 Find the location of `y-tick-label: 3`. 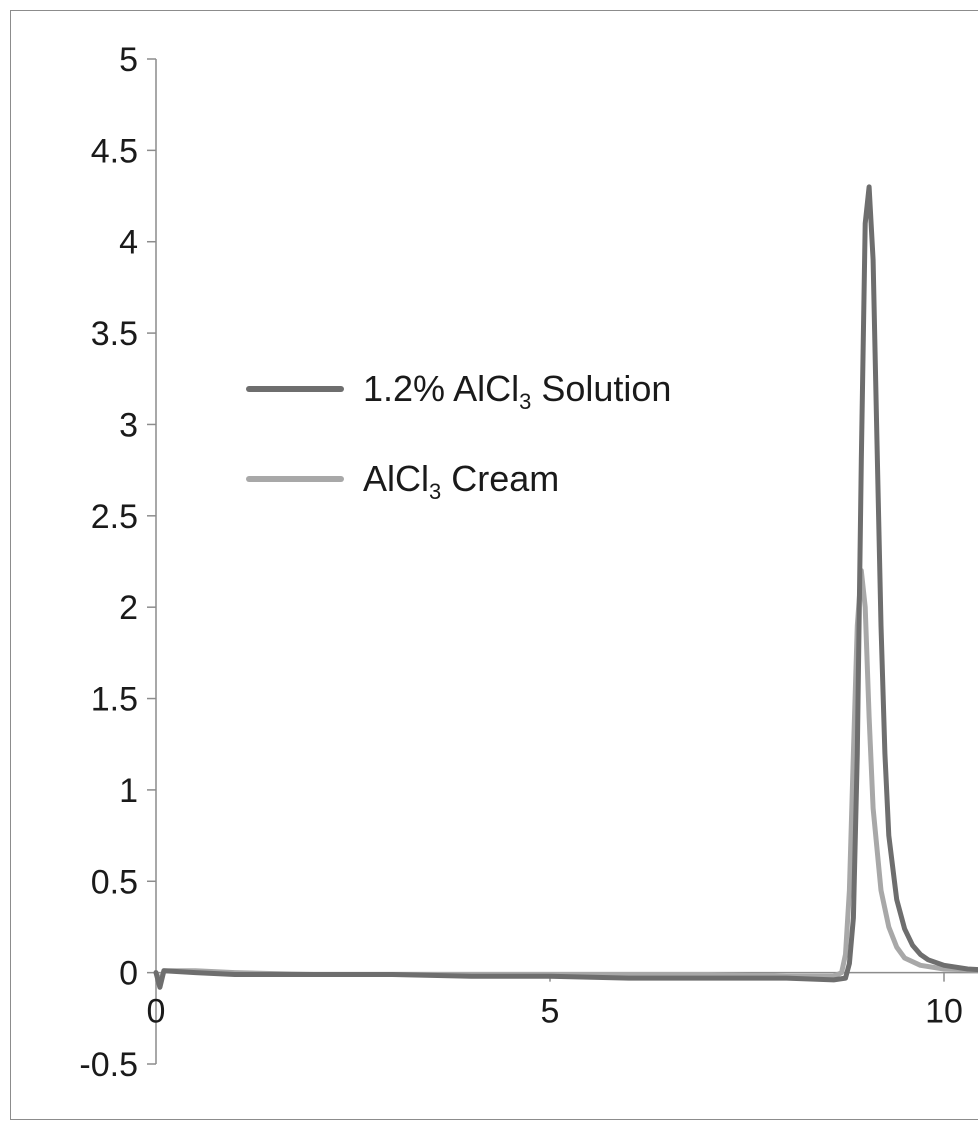

y-tick-label: 3 is located at coordinates (128, 425).